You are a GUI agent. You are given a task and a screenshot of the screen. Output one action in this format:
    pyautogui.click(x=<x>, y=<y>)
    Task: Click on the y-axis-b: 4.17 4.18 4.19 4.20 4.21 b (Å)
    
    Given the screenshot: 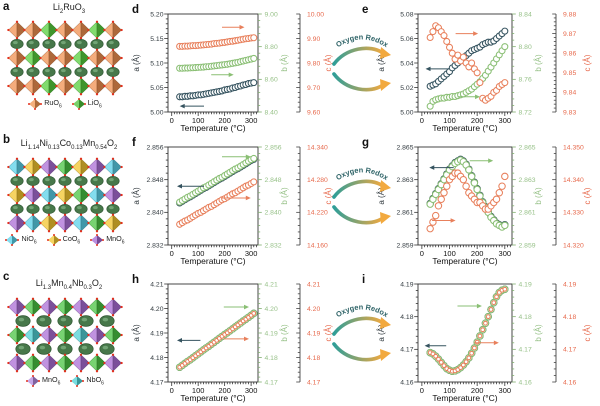 What is the action you would take?
    pyautogui.click(x=273, y=333)
    